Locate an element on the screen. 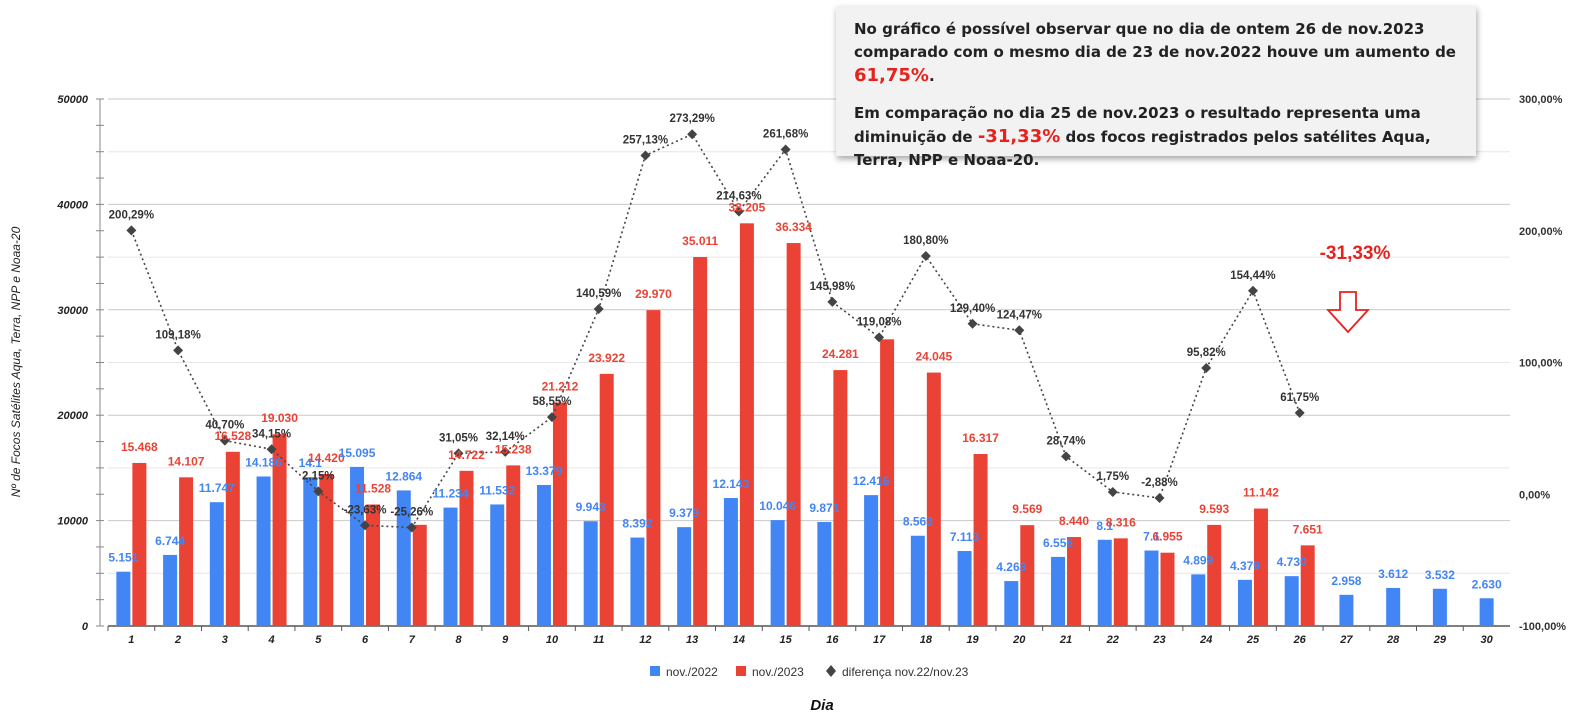  data-label-difference: 58,55% is located at coordinates (551, 402).